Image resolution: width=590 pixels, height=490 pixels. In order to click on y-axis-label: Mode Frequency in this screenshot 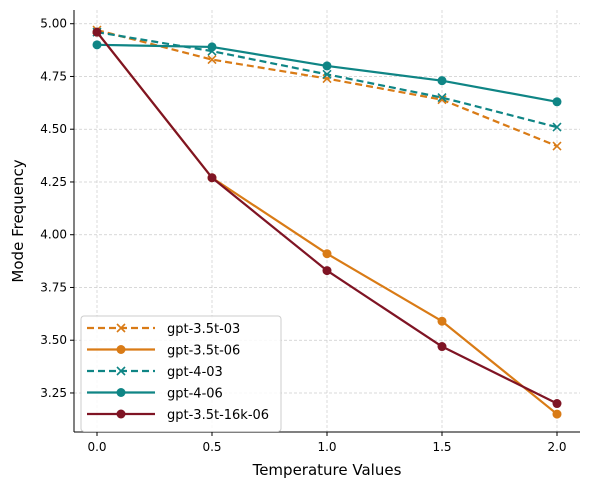, I will do `click(18, 220)`.